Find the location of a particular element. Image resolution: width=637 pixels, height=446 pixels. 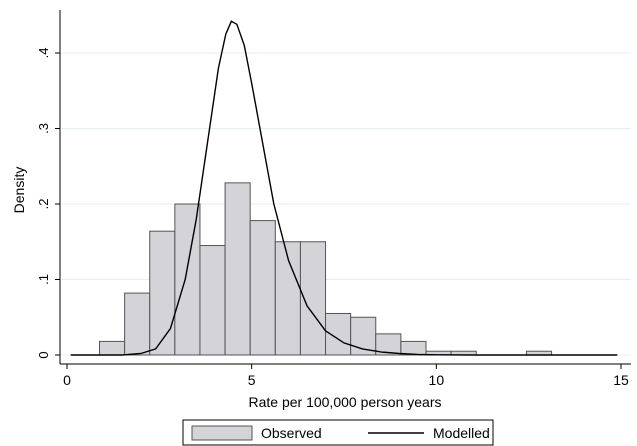

y-tick-label-0: 0 is located at coordinates (43, 354).